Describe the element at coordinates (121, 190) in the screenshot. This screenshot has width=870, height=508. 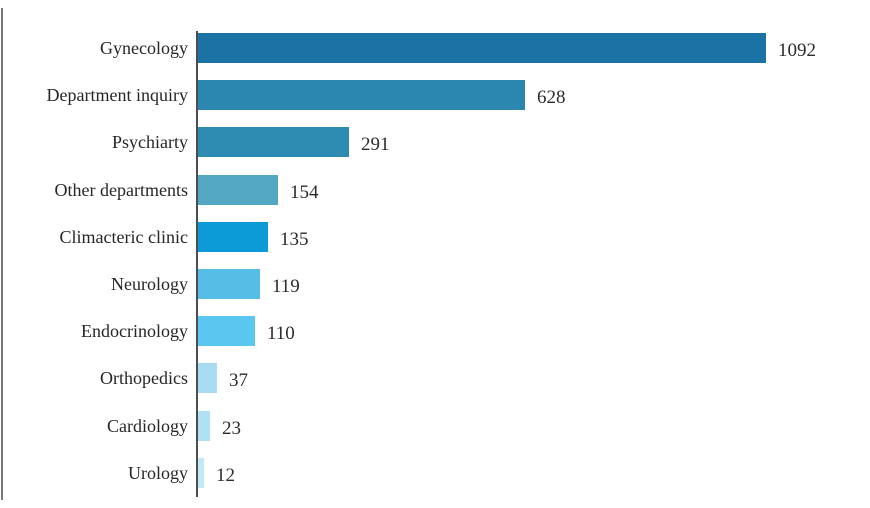
I see `category-label: Other departments` at that location.